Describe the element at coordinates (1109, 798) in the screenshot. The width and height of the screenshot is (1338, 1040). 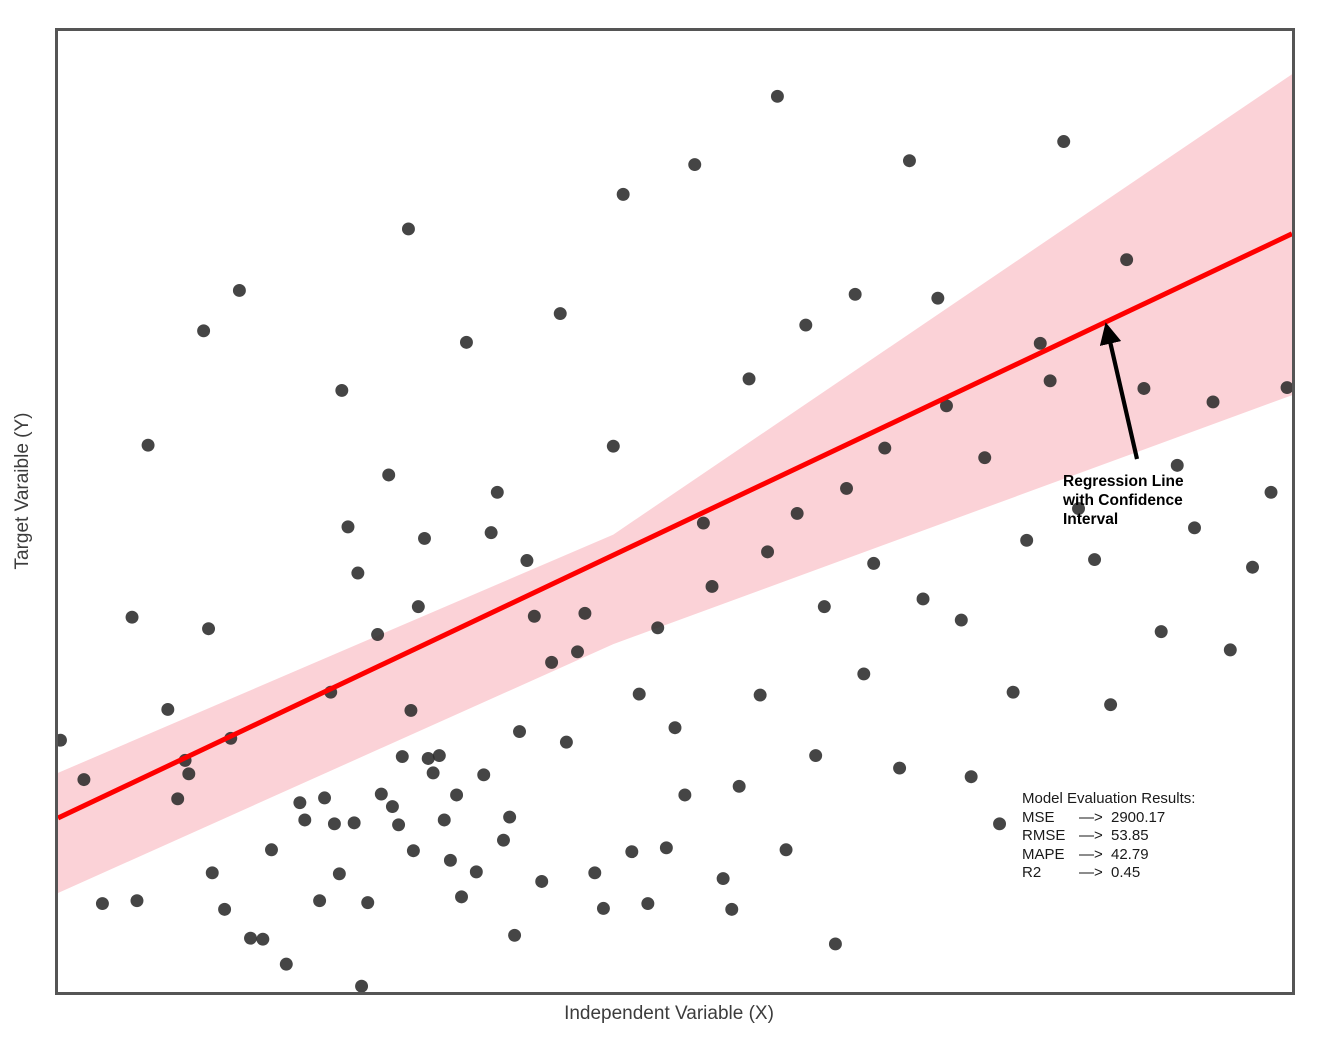
I see `metrics-heading: Model Evaluation Results:` at that location.